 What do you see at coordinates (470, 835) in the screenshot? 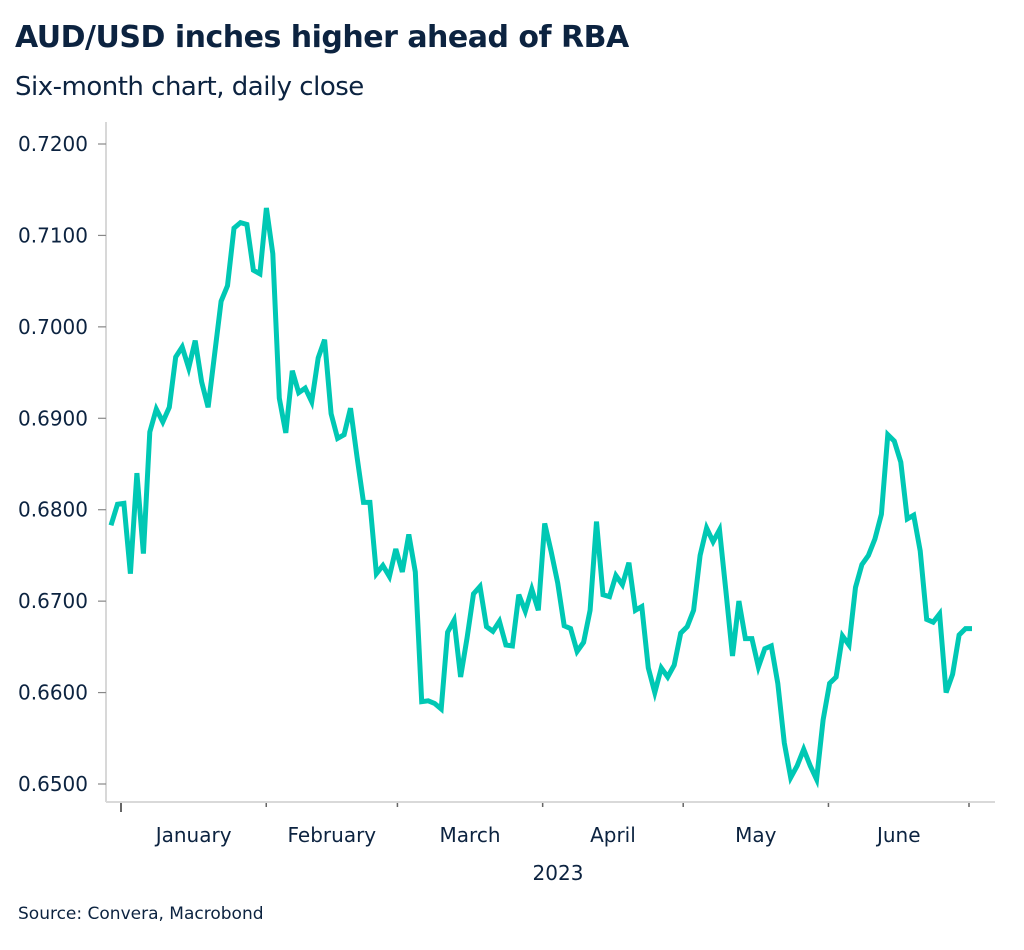
I see `x-tick-label: March` at bounding box center [470, 835].